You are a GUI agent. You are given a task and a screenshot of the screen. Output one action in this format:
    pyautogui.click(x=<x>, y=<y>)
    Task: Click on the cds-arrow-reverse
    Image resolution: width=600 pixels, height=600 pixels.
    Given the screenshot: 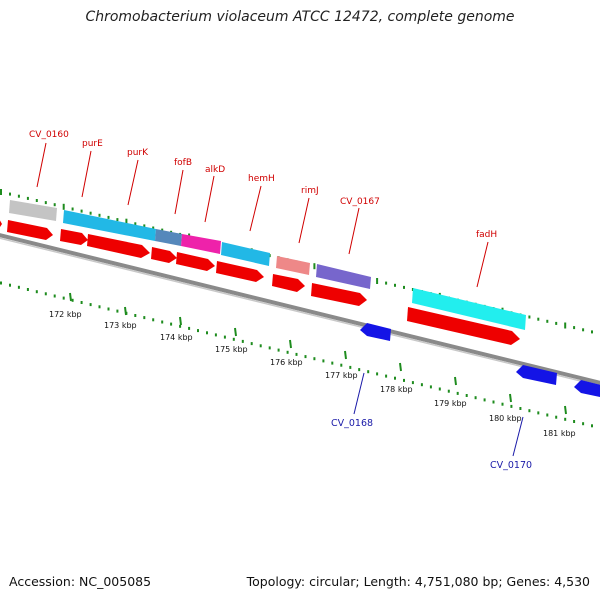 What is the action you would take?
    pyautogui.click(x=536, y=375)
    